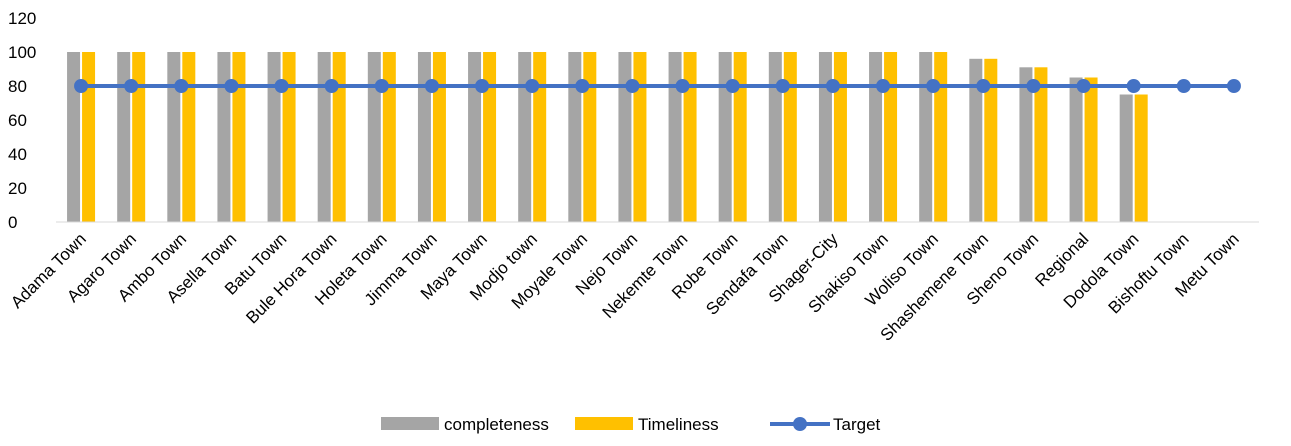 The width and height of the screenshot is (1291, 446). I want to click on y-axis: 0 20 40 60 80 100 120, so click(22, 120).